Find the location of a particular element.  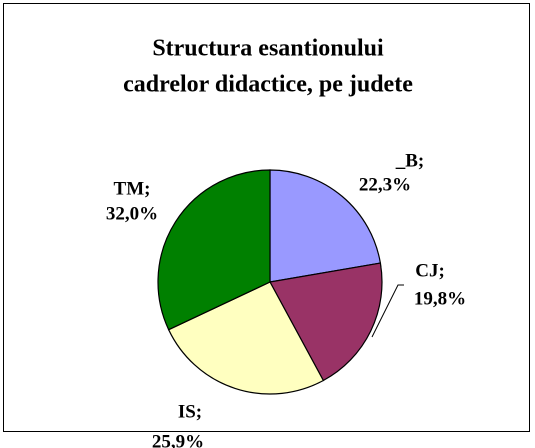

slice-label: TM; is located at coordinates (132, 188).